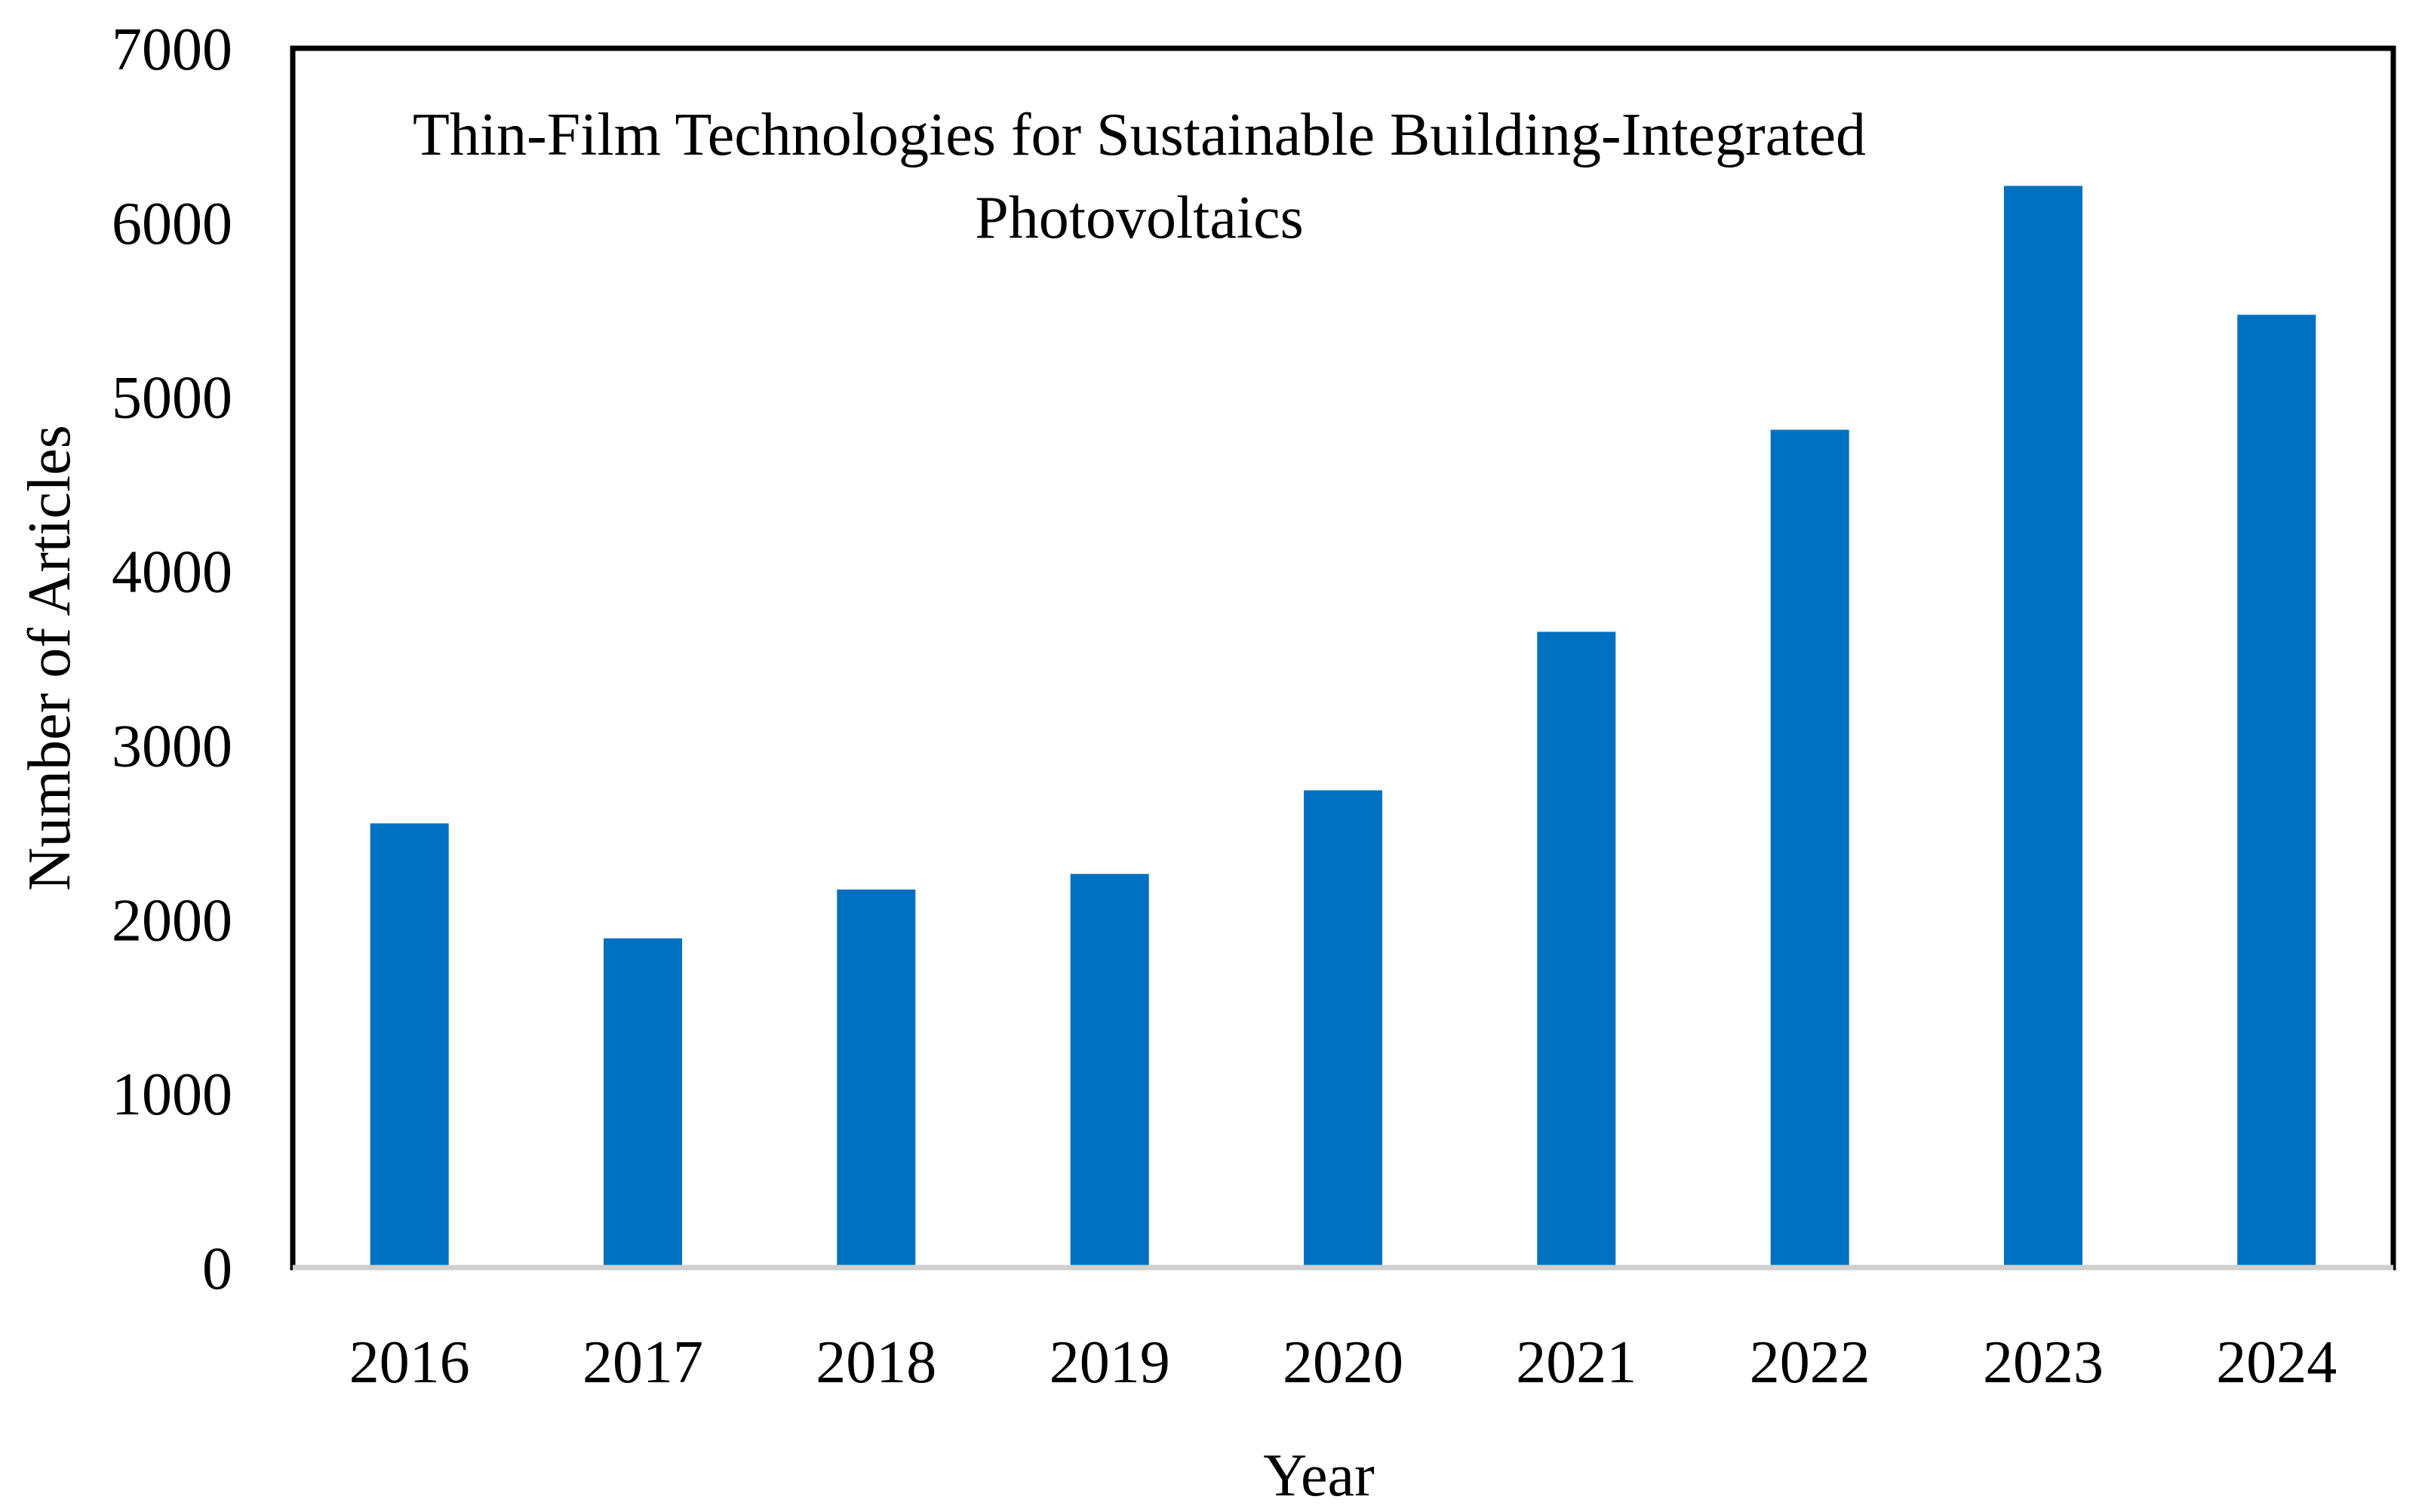  I want to click on bar-2022, so click(1809, 848).